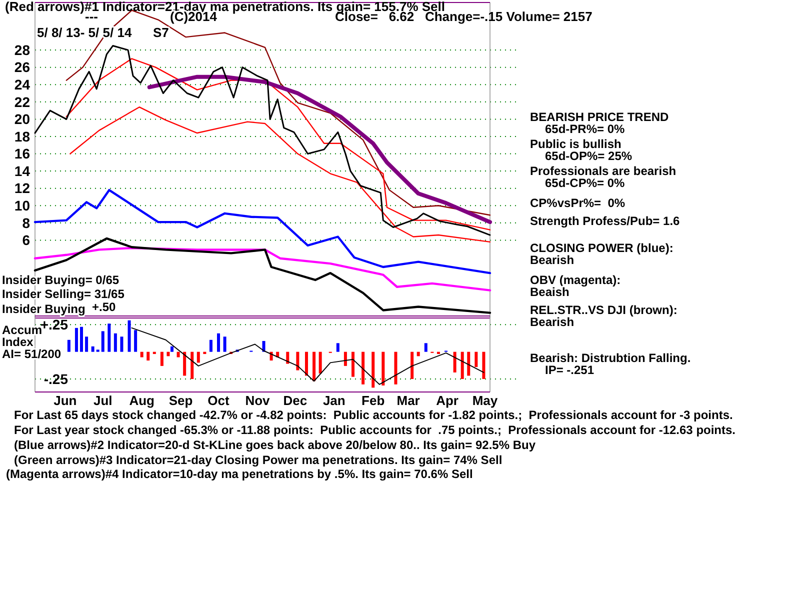  I want to click on text: Beaish, so click(550, 292).